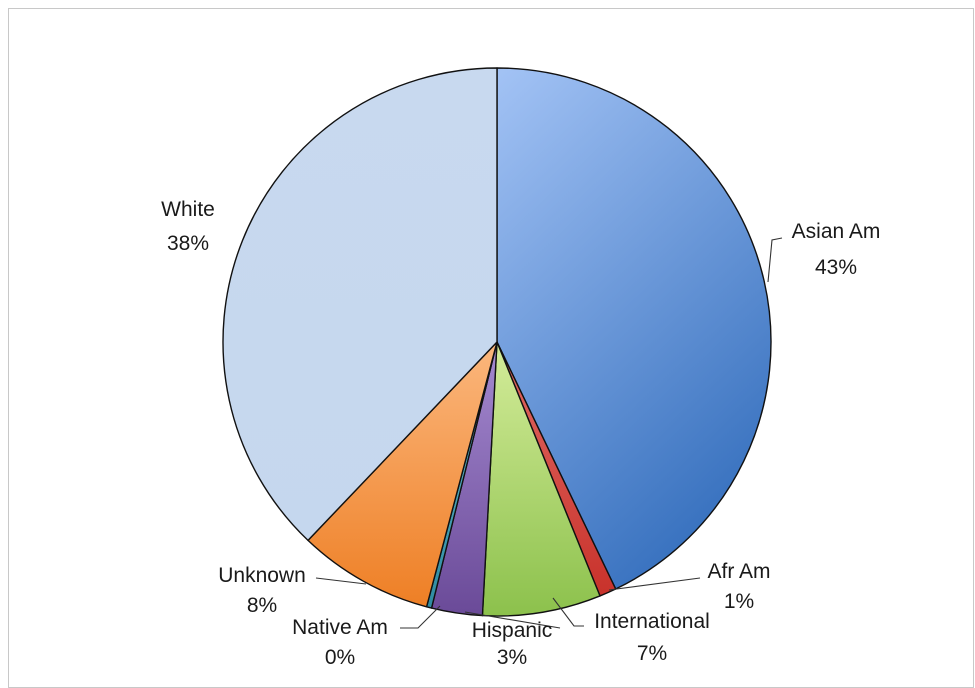  What do you see at coordinates (512, 657) in the screenshot?
I see `slice-percent-hispanic: 3%` at bounding box center [512, 657].